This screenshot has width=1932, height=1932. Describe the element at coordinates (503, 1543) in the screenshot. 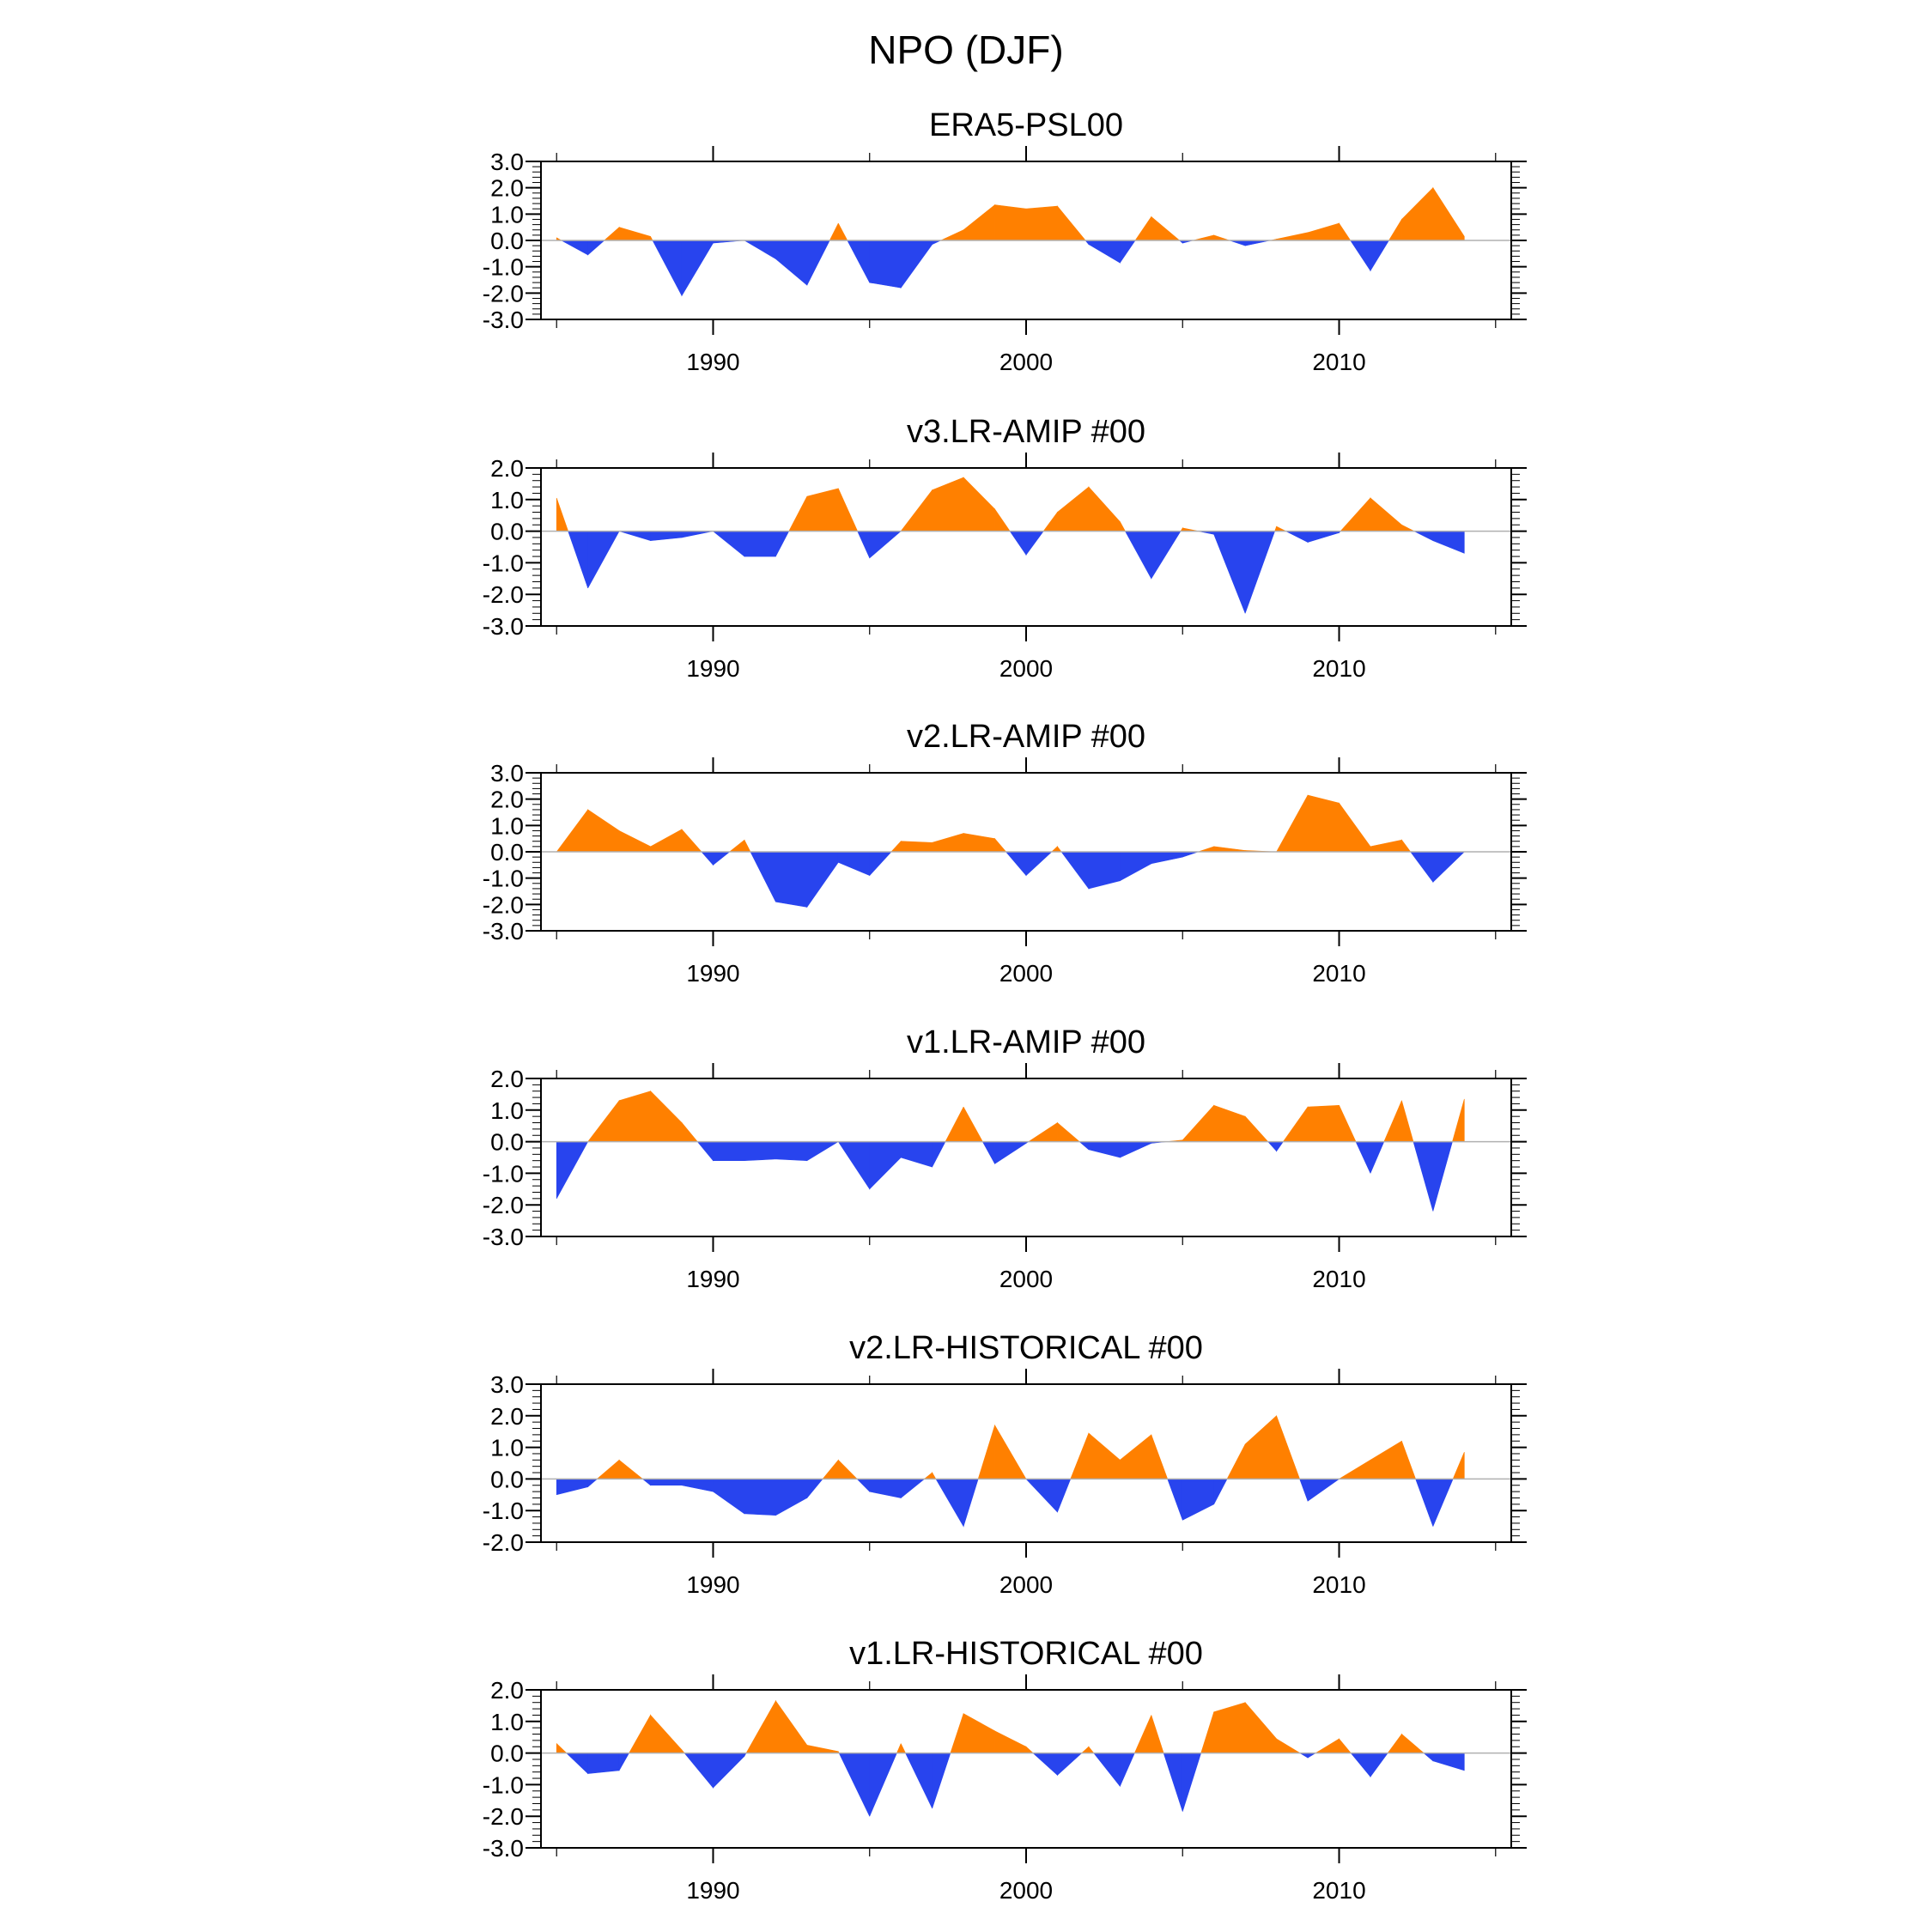

I see `y-tick-label: -2.0` at that location.